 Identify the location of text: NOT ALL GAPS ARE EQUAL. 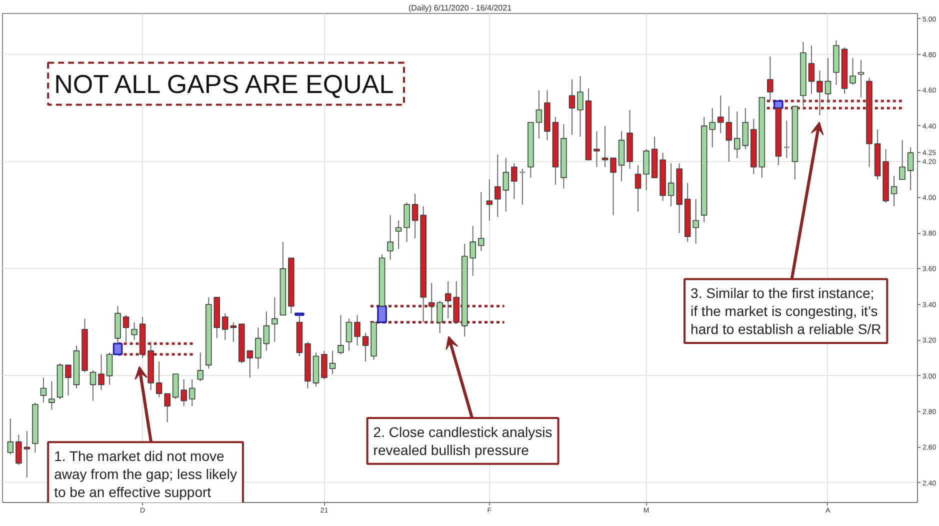
(224, 83).